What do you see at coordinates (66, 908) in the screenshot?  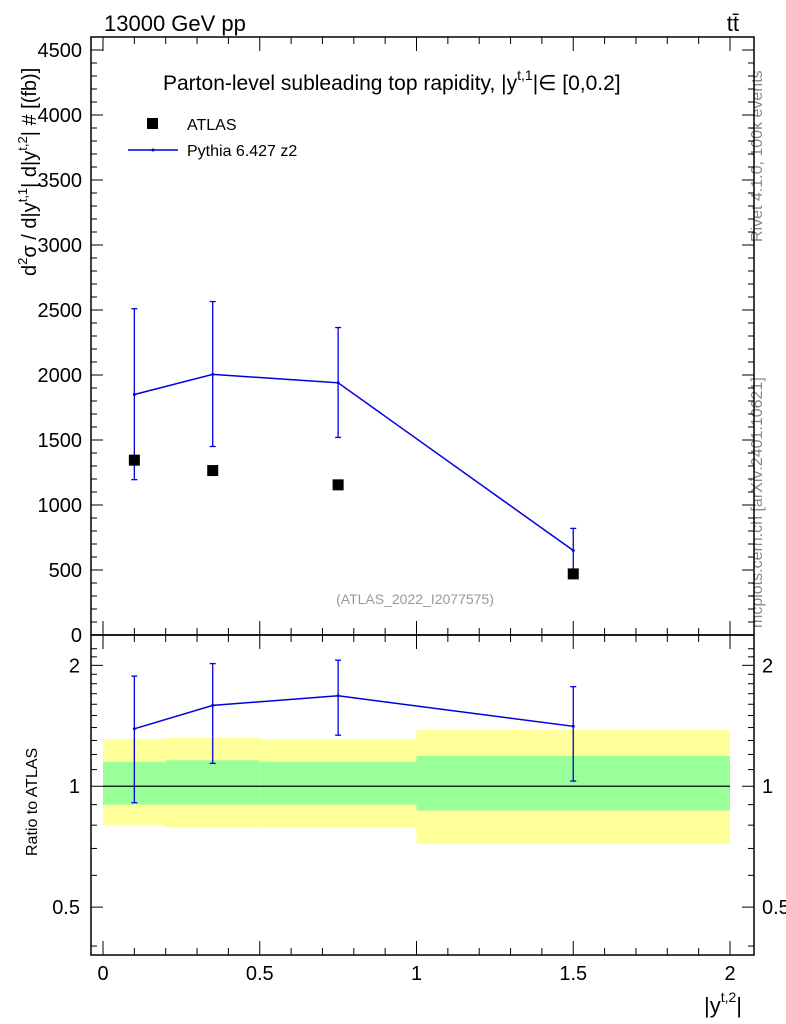 I see `ratio-y-tick-label: 0.5` at bounding box center [66, 908].